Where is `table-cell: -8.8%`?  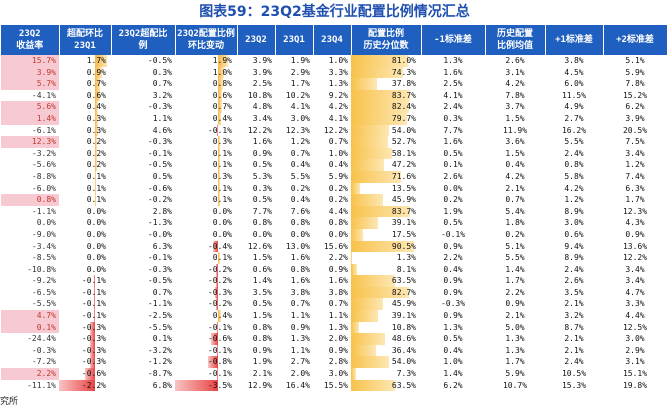 table-cell: -8.8% is located at coordinates (43, 176).